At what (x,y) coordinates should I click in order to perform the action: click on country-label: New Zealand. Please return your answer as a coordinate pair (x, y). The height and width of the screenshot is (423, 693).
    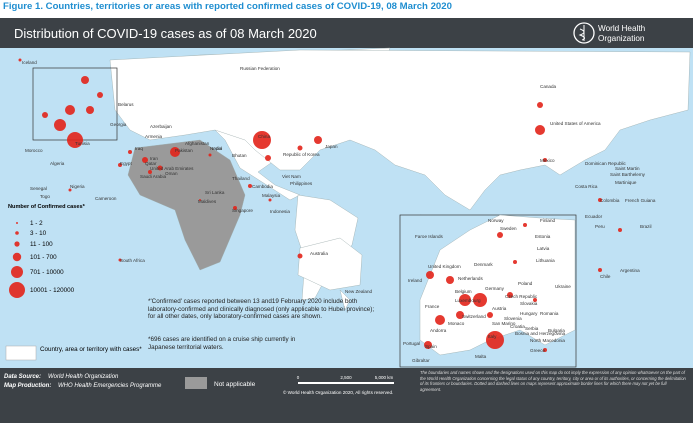
    Looking at the image, I should click on (359, 291).